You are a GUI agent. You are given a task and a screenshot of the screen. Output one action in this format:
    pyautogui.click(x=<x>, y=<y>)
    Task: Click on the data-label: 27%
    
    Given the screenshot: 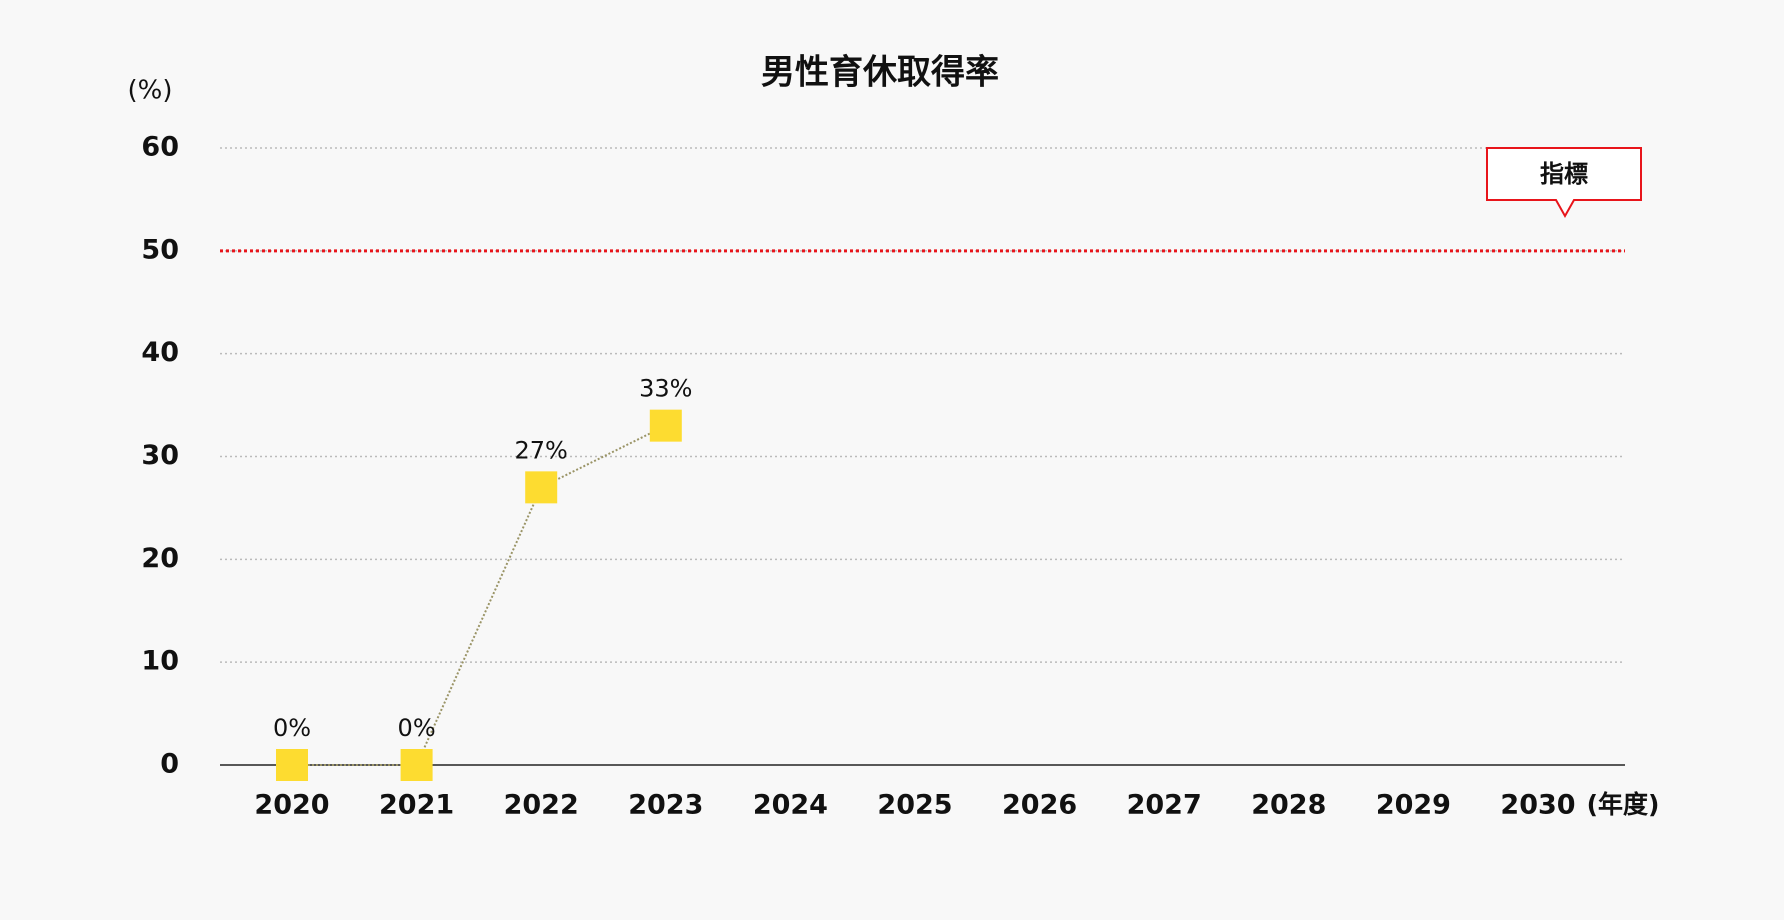 What is the action you would take?
    pyautogui.click(x=541, y=450)
    